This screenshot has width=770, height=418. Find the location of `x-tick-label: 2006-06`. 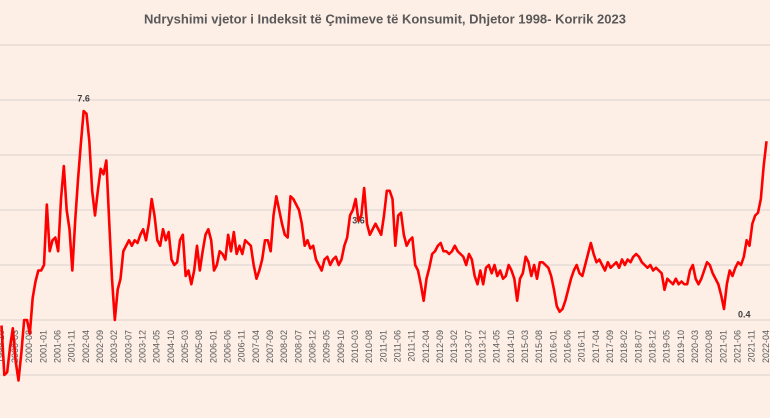

x-tick-label: 2006-06 is located at coordinates (228, 346).